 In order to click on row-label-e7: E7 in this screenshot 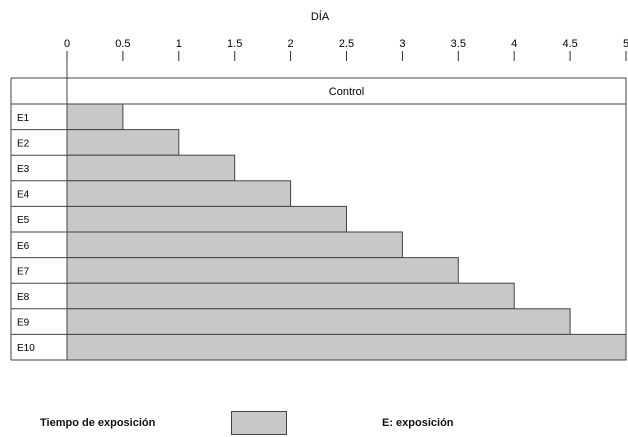, I will do `click(23, 271)`.